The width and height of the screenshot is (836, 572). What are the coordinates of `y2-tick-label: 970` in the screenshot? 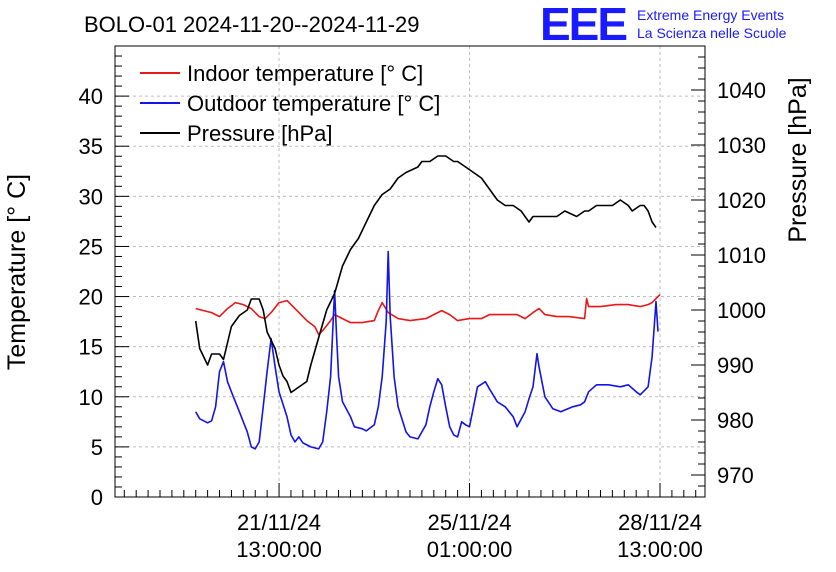 It's located at (735, 475).